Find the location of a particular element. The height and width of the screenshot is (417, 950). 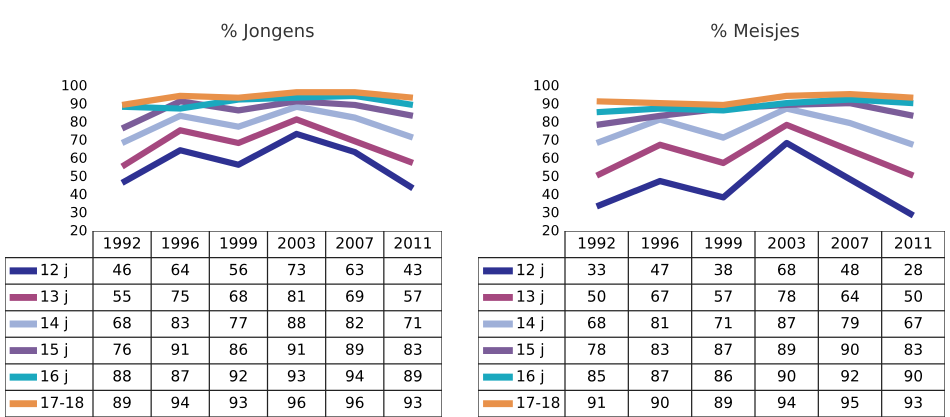

legend-label: 15 j is located at coordinates (55, 350).